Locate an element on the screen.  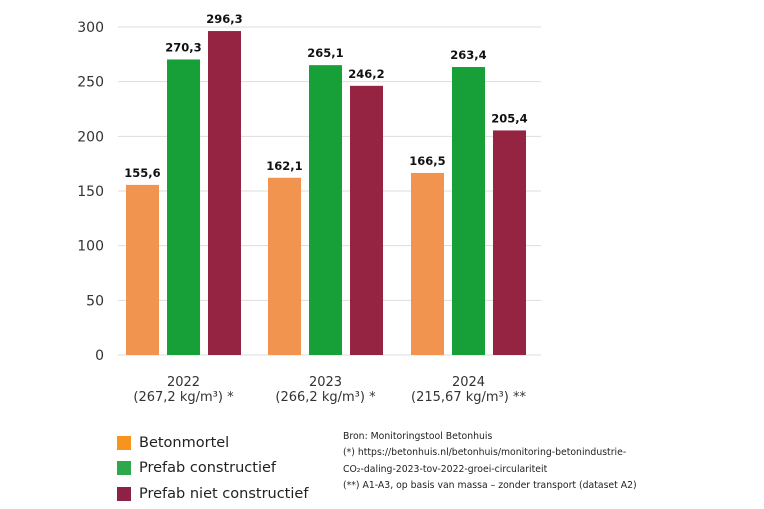
x-tick-label: 2022 is located at coordinates (183, 382).